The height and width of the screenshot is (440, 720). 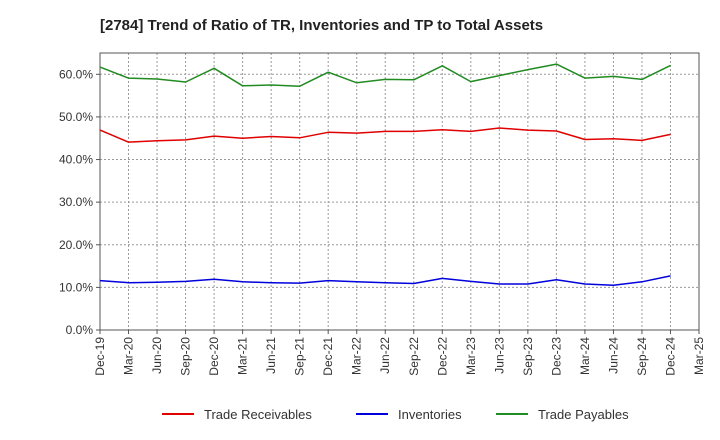 I want to click on x-tick-label: Dec-23, so click(x=556, y=356).